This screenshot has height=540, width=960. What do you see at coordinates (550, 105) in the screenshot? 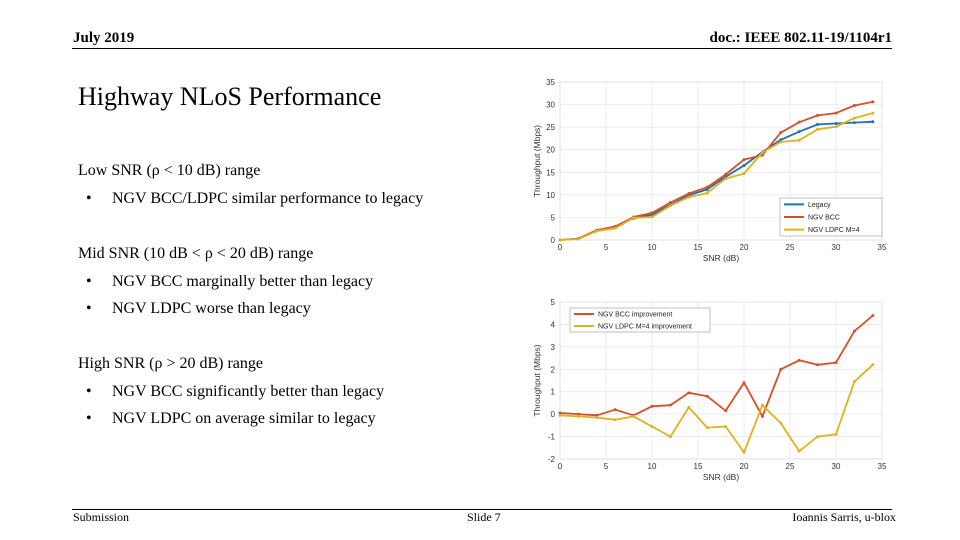
I see `y-tick-label: 30` at bounding box center [550, 105].